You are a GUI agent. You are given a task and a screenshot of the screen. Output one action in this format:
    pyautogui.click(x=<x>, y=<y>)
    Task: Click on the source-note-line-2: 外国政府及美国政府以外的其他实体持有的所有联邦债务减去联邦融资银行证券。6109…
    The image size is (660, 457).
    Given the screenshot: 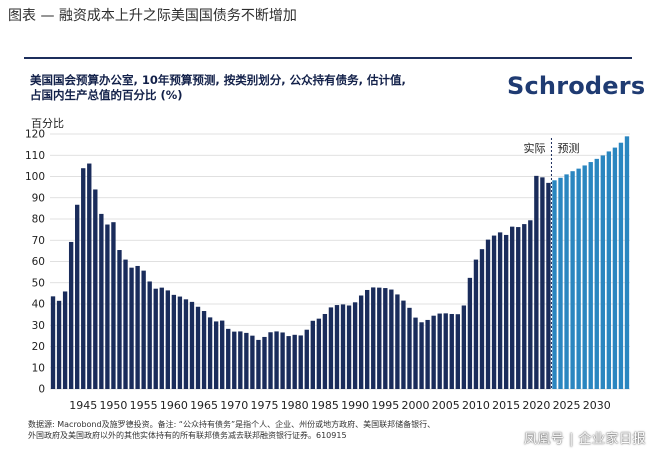 What is the action you would take?
    pyautogui.click(x=187, y=435)
    